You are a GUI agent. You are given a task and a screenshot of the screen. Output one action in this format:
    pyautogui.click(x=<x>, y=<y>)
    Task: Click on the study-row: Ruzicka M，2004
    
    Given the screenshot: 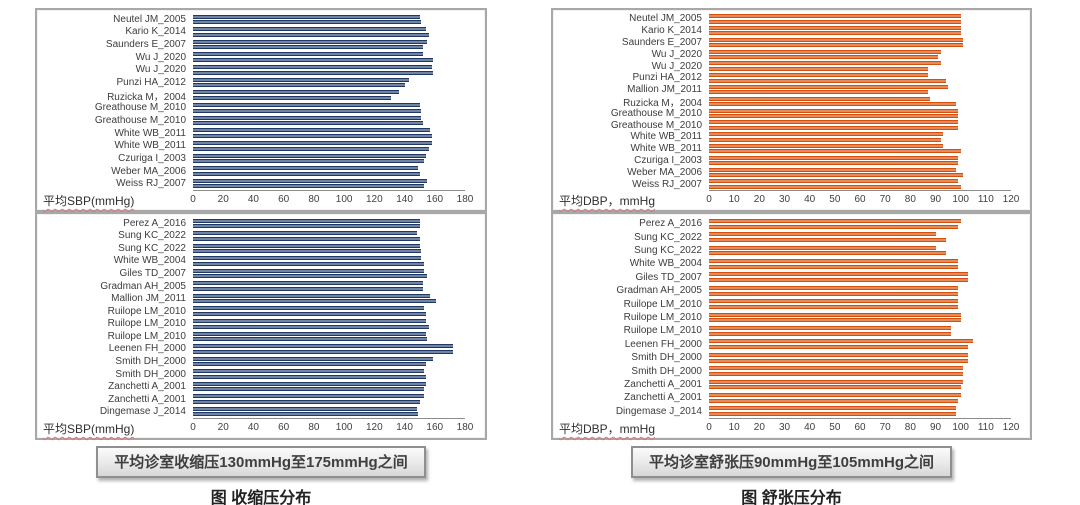 What is the action you would take?
    pyautogui.click(x=794, y=102)
    